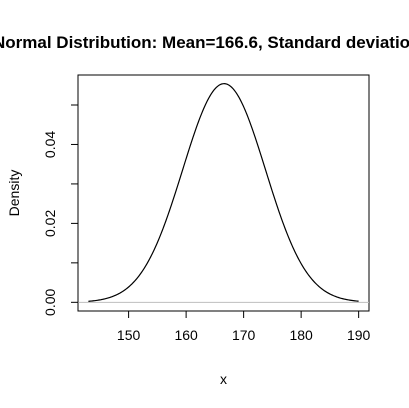  What do you see at coordinates (301, 335) in the screenshot?
I see `x-tick-label: 180` at bounding box center [301, 335].